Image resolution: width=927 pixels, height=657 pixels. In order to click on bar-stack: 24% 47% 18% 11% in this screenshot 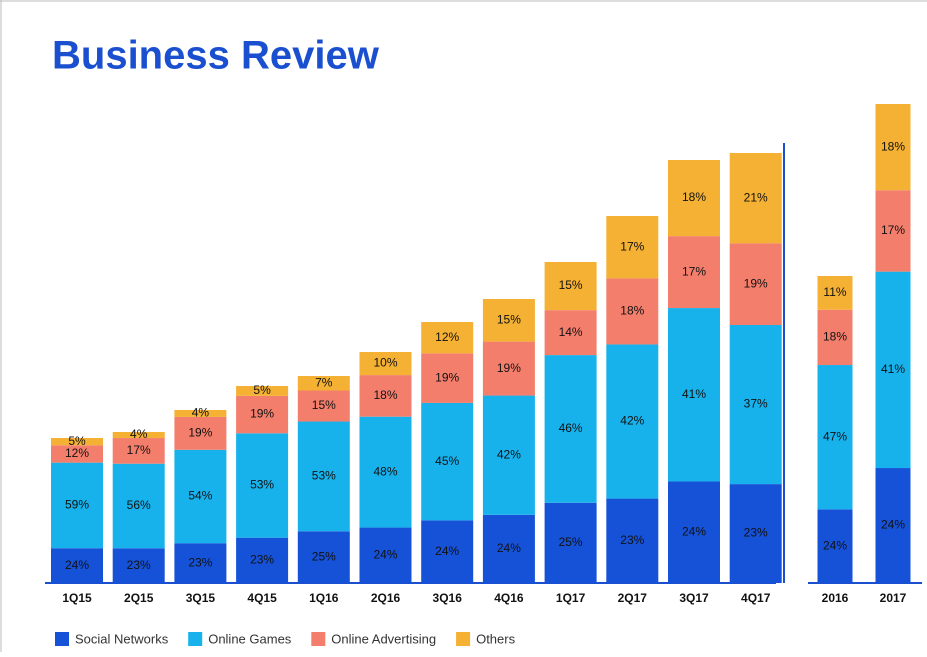, I will do `click(835, 429)`.